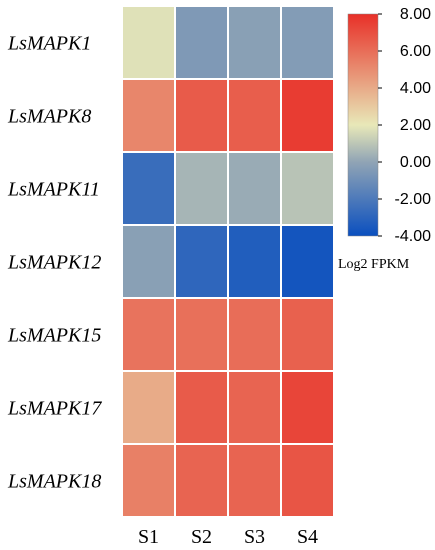 The height and width of the screenshot is (550, 435). What do you see at coordinates (49, 44) in the screenshot?
I see `row-label: LsMAPK1` at bounding box center [49, 44].